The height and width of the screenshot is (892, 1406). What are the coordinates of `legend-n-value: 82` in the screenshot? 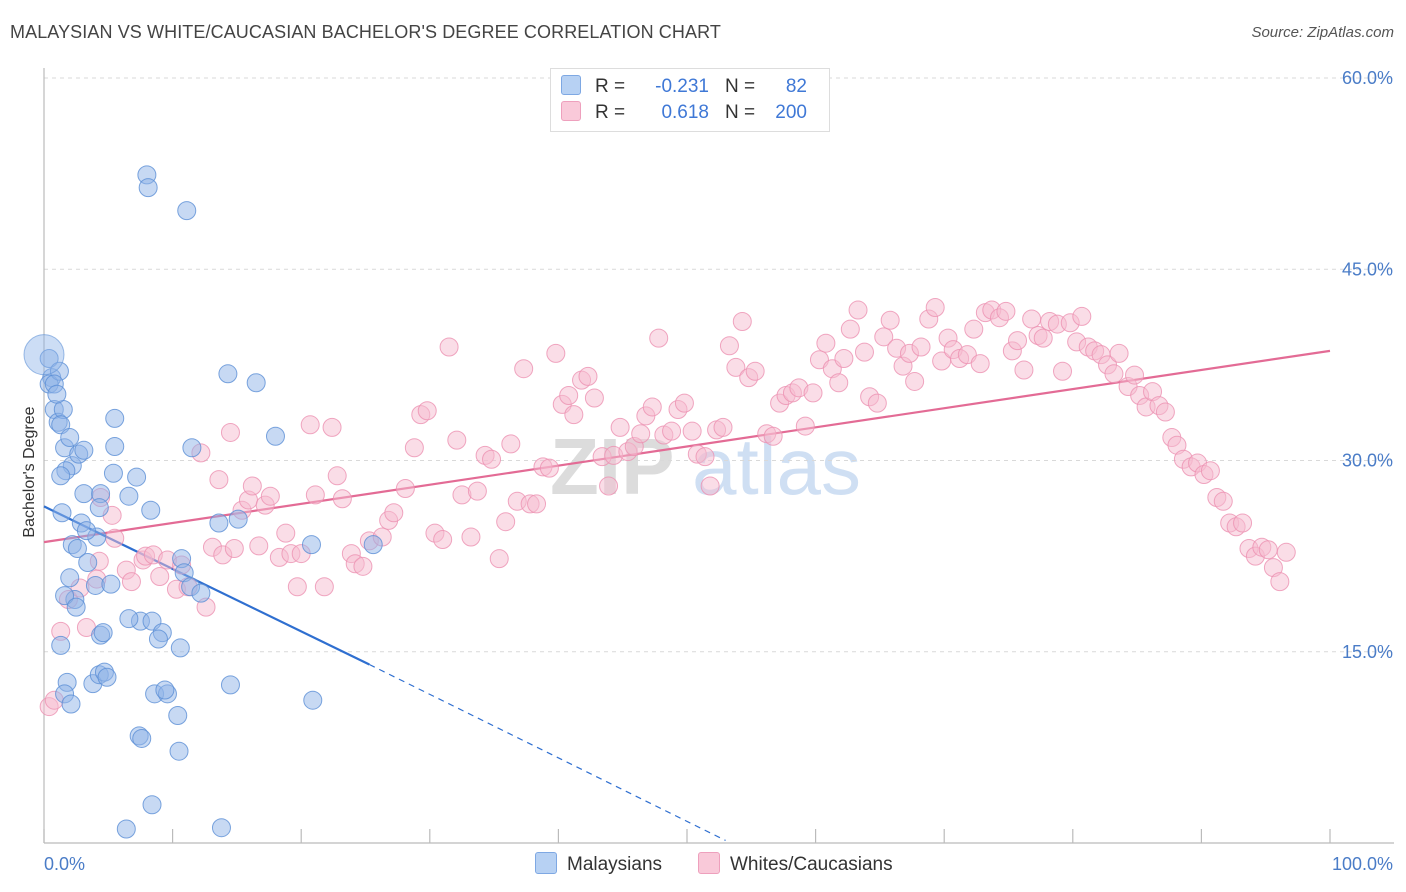 It's located at (796, 86).